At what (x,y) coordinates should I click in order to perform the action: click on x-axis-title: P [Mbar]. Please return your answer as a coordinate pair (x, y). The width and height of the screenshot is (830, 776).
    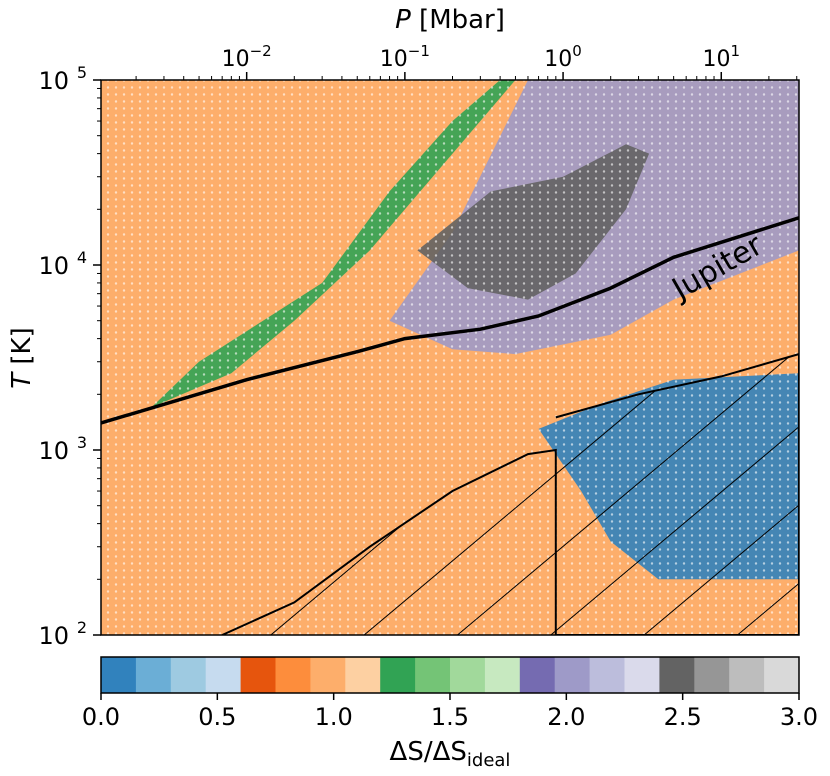
    Looking at the image, I should click on (450, 20).